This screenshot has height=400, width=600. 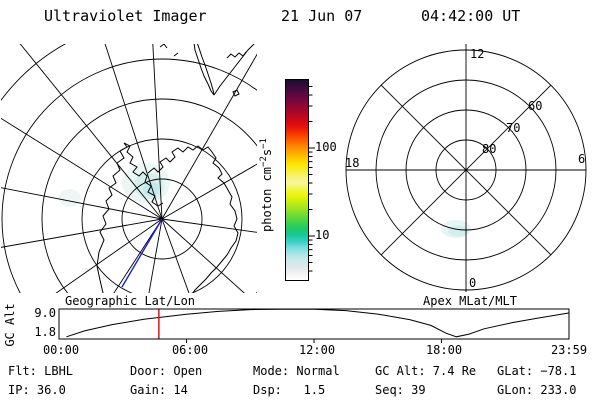 What do you see at coordinates (444, 350) in the screenshot?
I see `xtick-1800: 18:00` at bounding box center [444, 350].